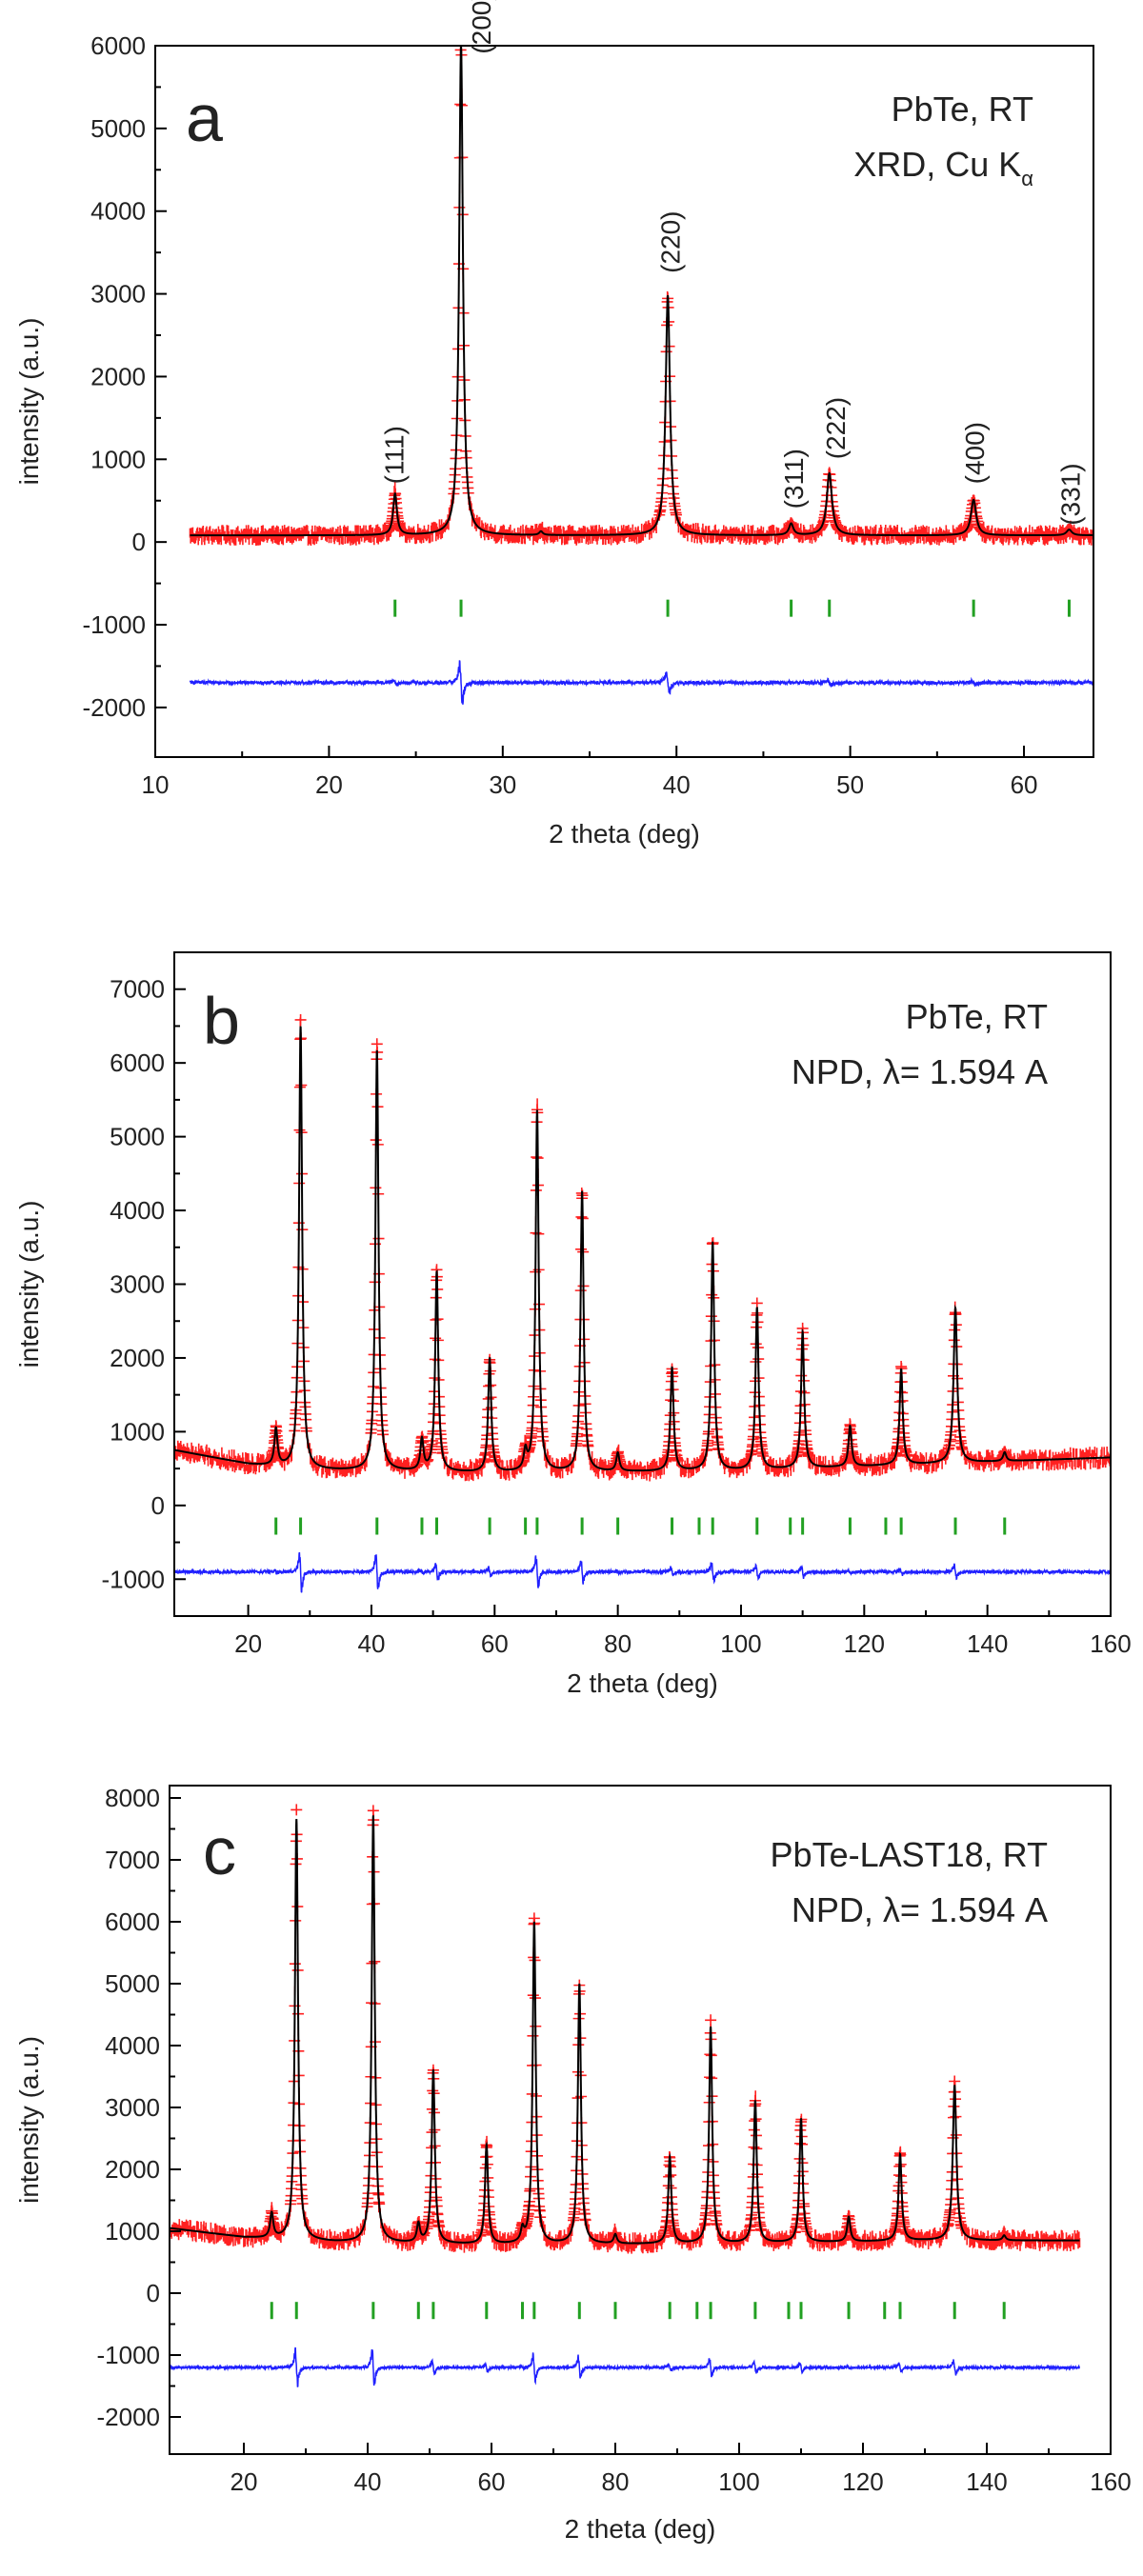 This screenshot has width=1143, height=2576. What do you see at coordinates (836, 428) in the screenshot?
I see `hkl-label: (222)` at bounding box center [836, 428].